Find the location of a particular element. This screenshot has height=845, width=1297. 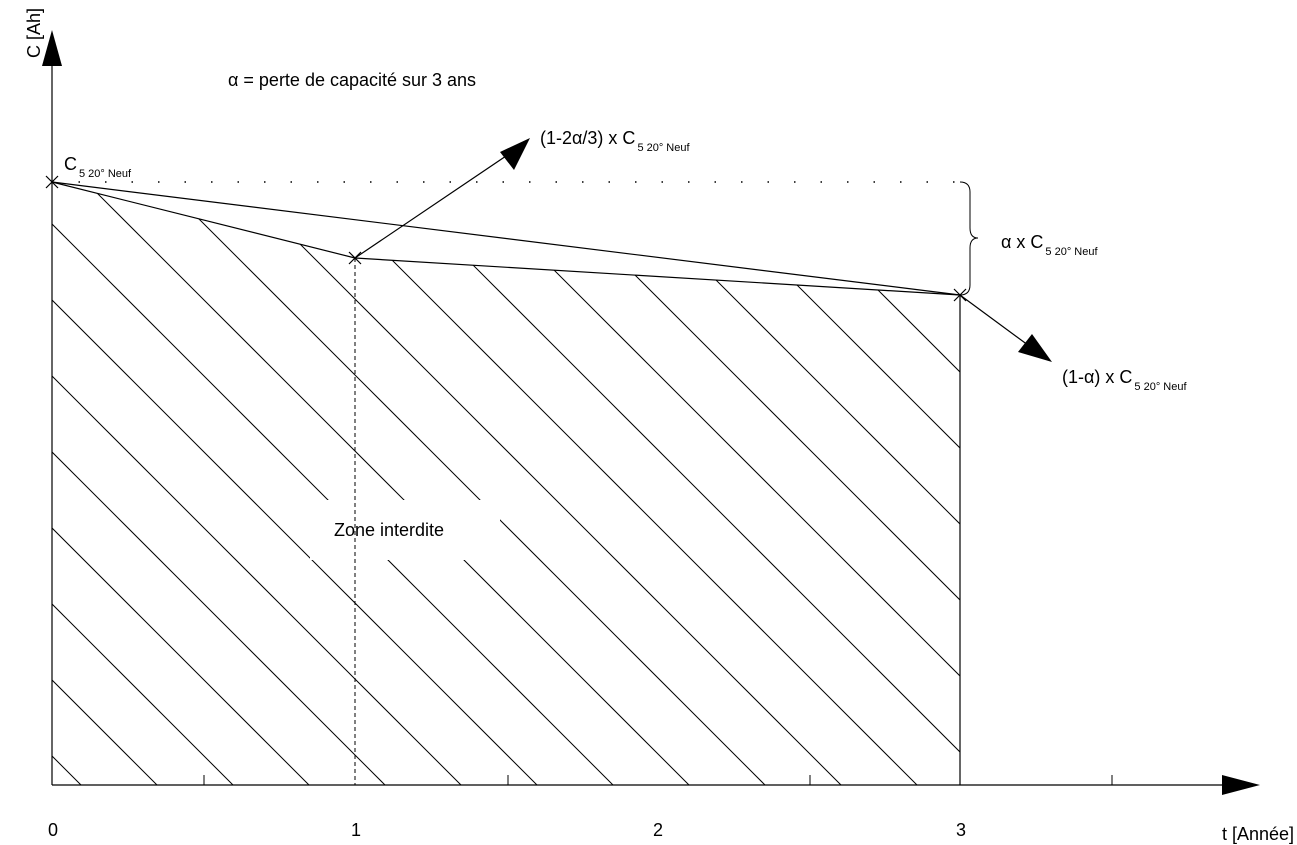

y-axis-label: C [Ah] is located at coordinates (34, 33).